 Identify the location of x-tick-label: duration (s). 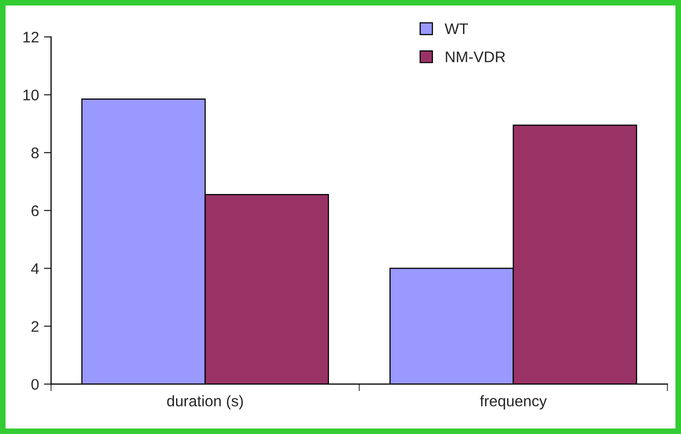
(205, 402).